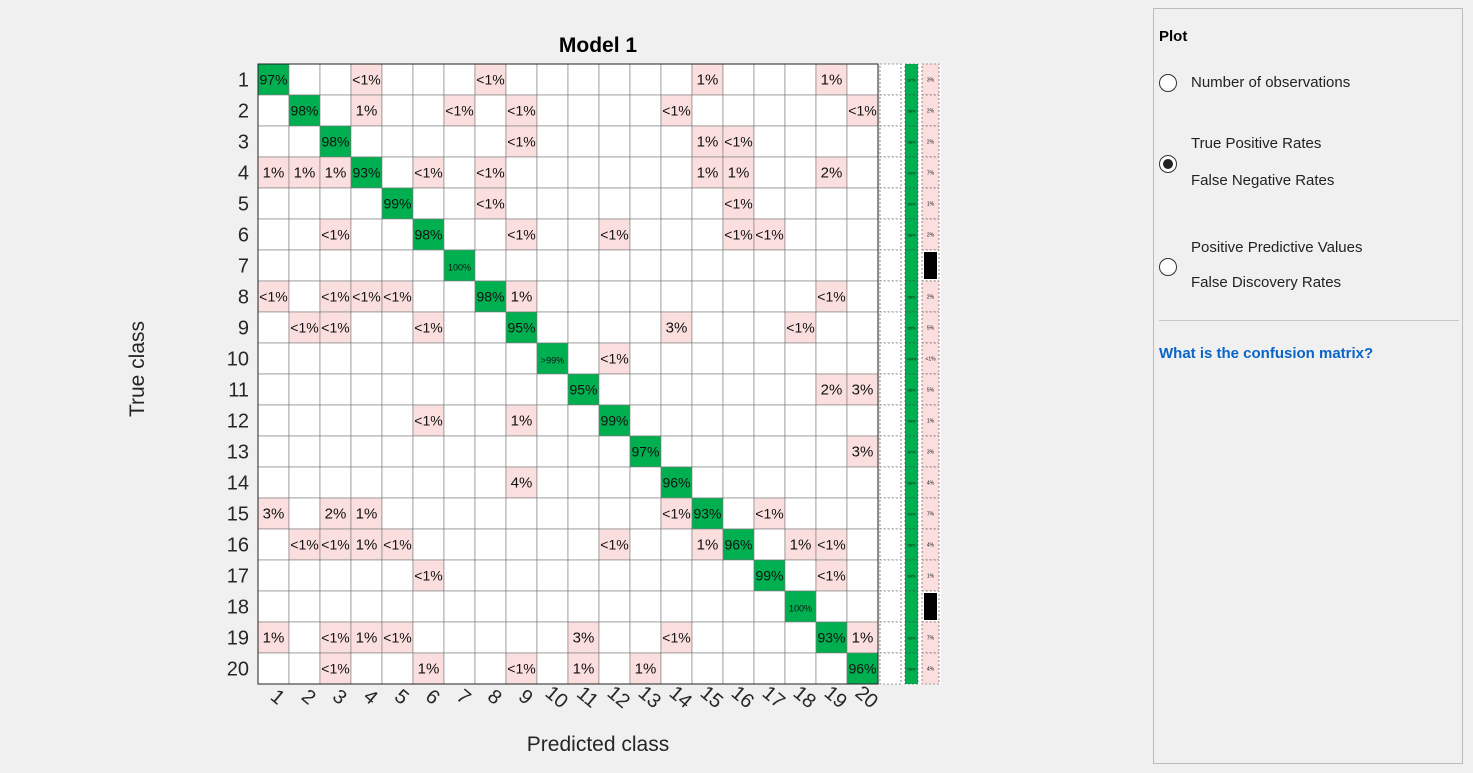 Image resolution: width=1473 pixels, height=773 pixels. I want to click on row-tick-label: 4, so click(243, 174).